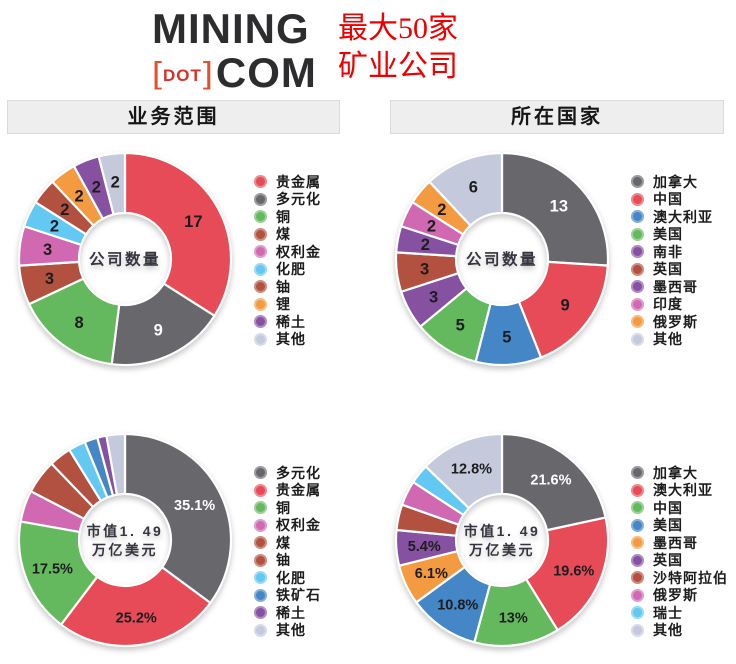  What do you see at coordinates (668, 612) in the screenshot?
I see `legend-label: 瑞士` at bounding box center [668, 612].